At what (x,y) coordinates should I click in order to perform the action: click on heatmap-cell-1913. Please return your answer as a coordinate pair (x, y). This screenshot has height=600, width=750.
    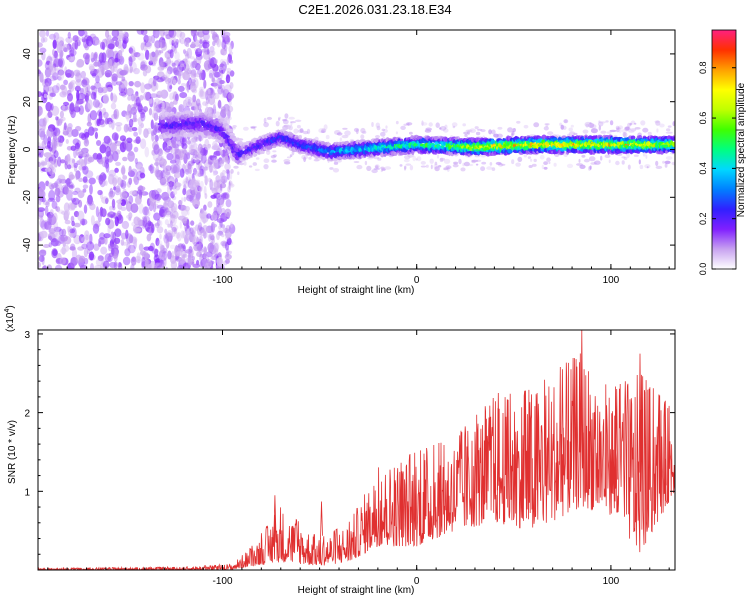
    Looking at the image, I should click on (570, 166).